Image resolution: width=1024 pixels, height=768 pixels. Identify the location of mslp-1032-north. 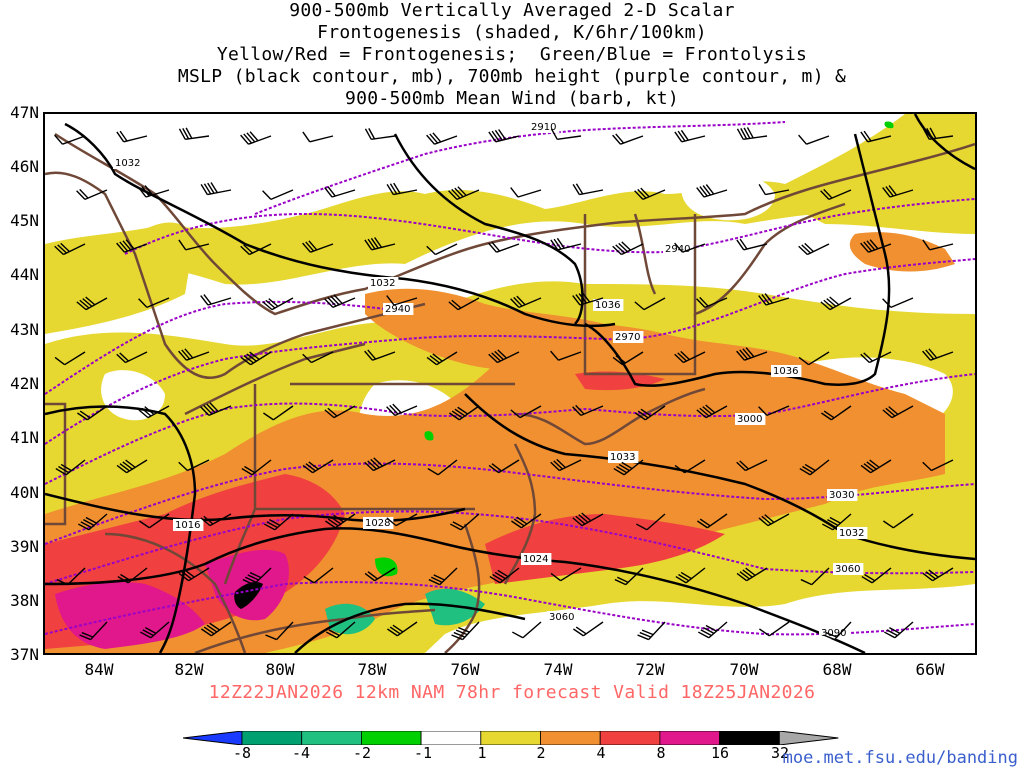
(340, 225).